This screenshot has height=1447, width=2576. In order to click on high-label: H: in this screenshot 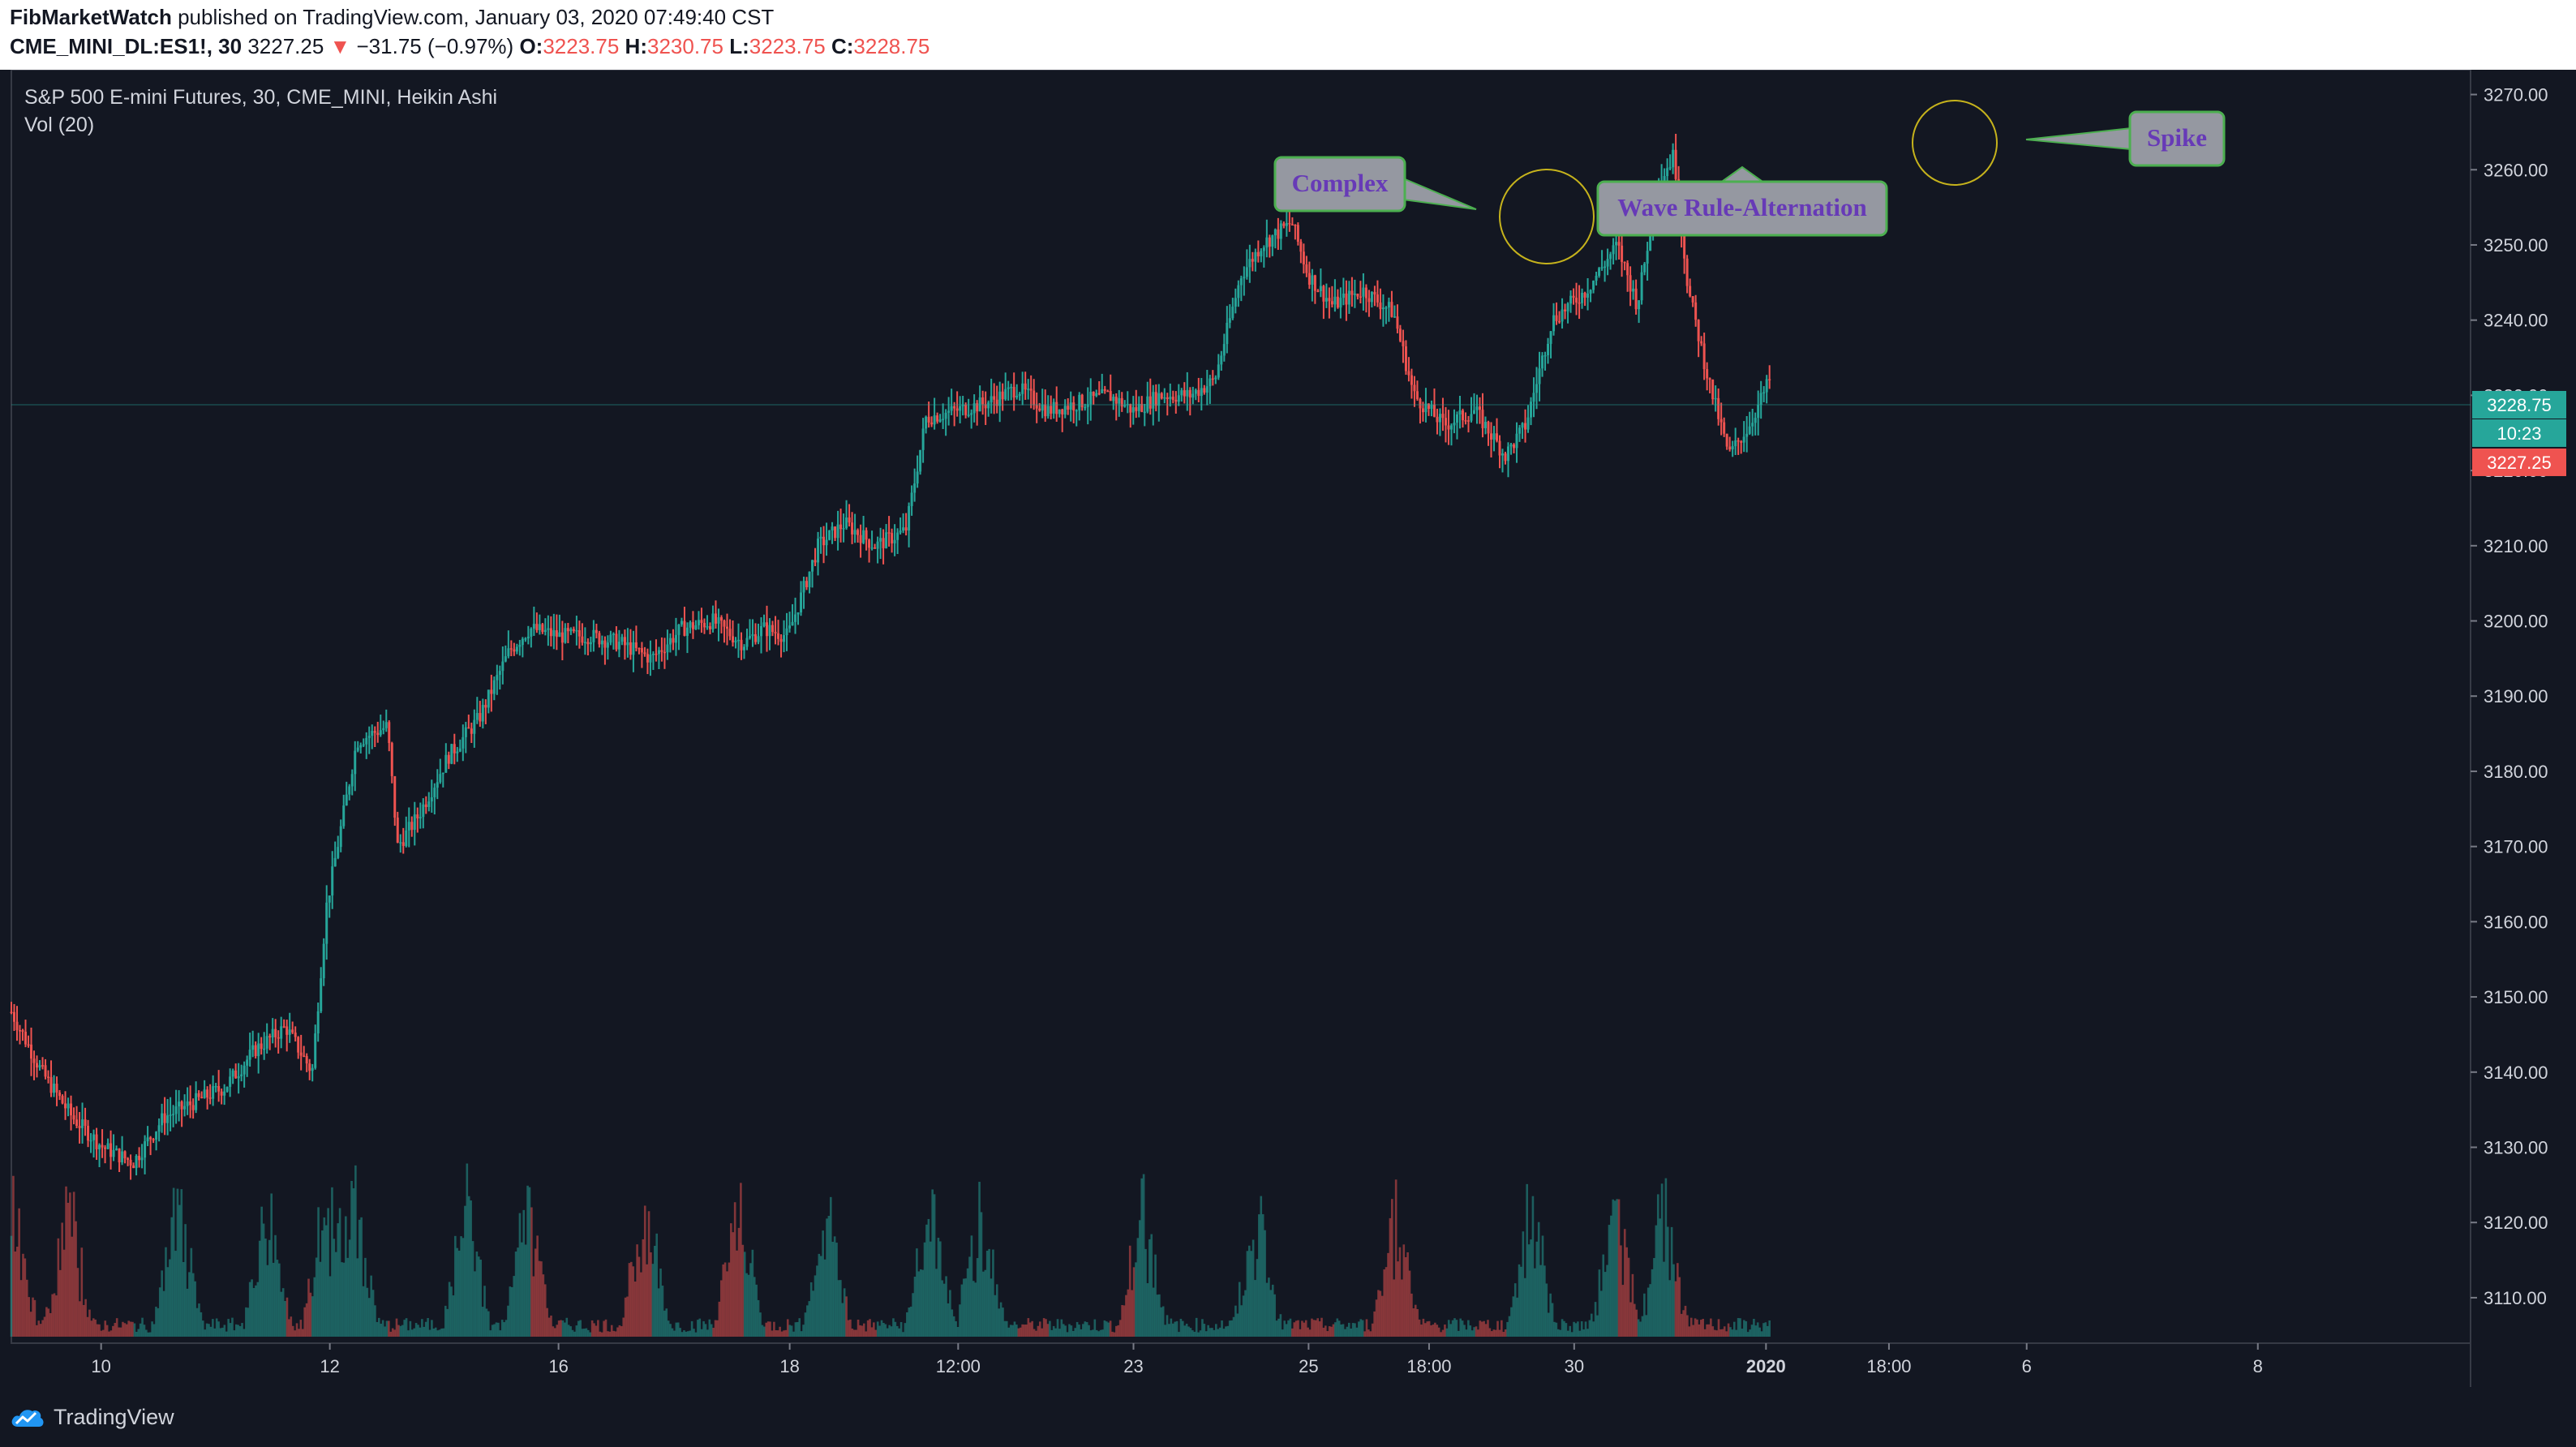, I will do `click(636, 46)`.